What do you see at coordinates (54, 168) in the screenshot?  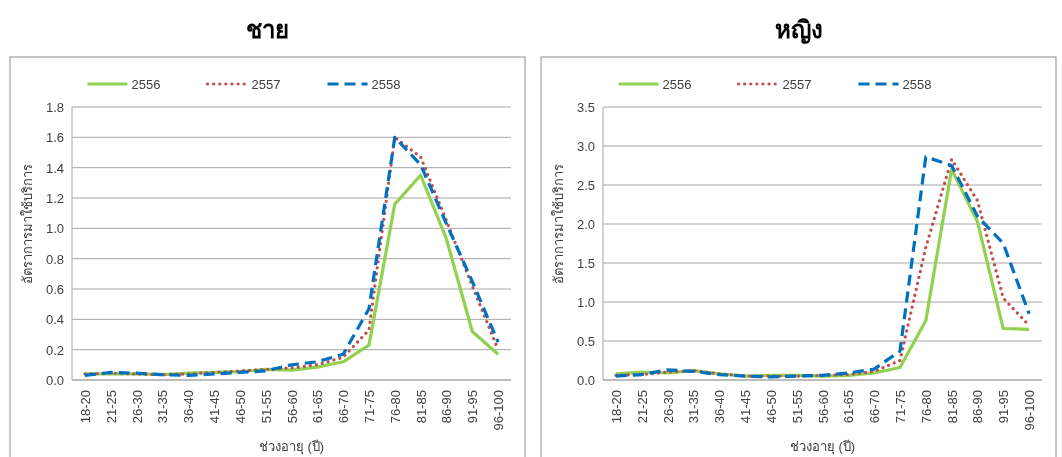 I see `y-tick-label: 1.4` at bounding box center [54, 168].